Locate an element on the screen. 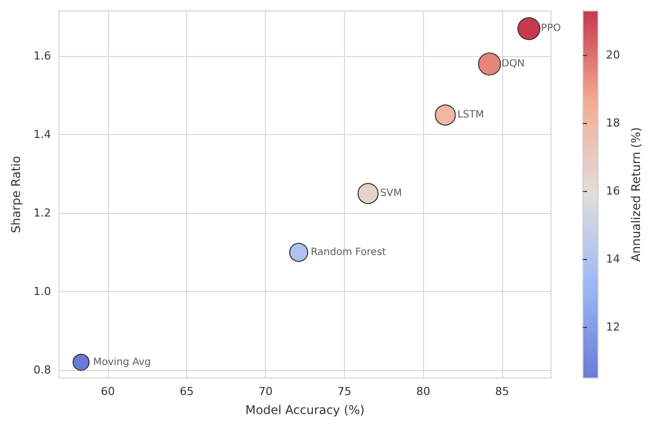 This screenshot has width=652, height=428. x-tick-label: 65 is located at coordinates (187, 391).